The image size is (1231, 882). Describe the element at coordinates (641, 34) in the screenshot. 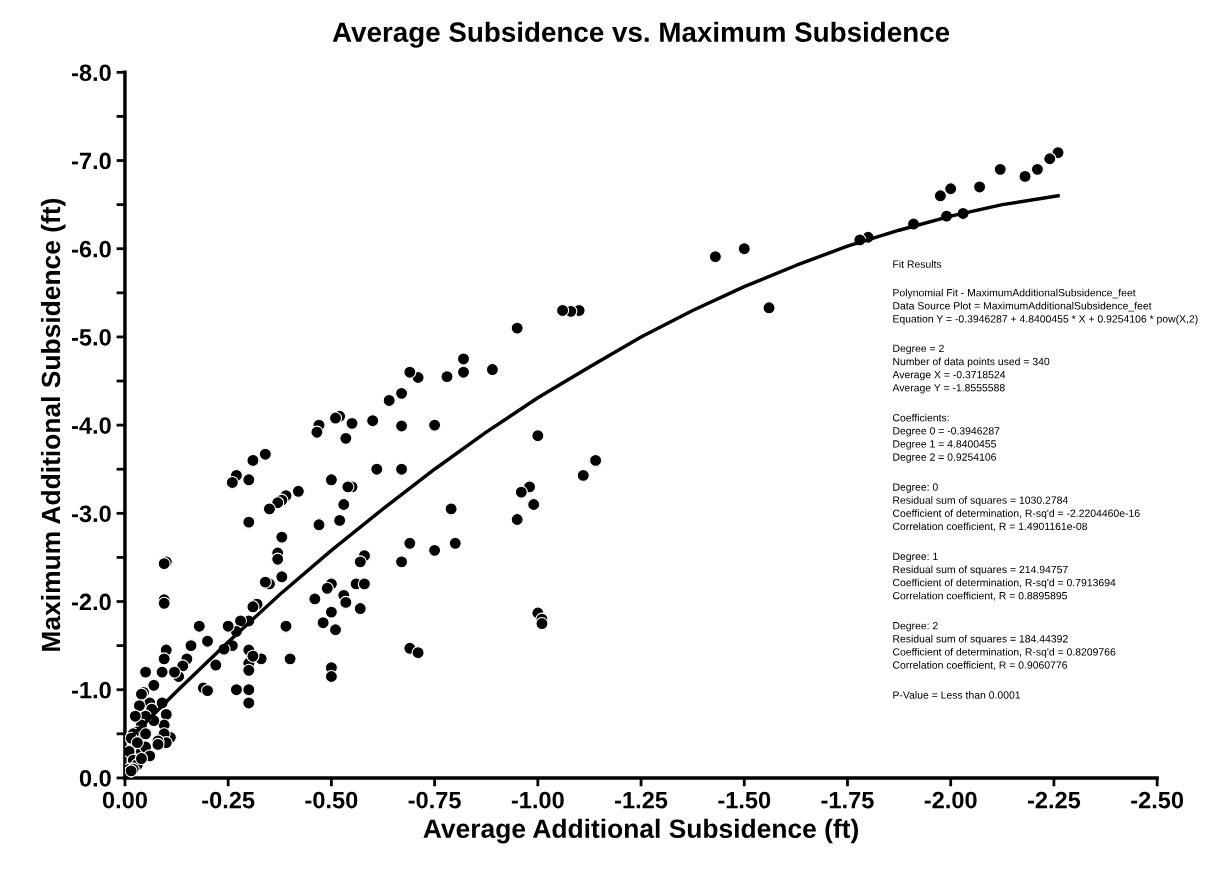

I see `chart-title: Average Subsidence vs. Maximum Subsidence` at that location.